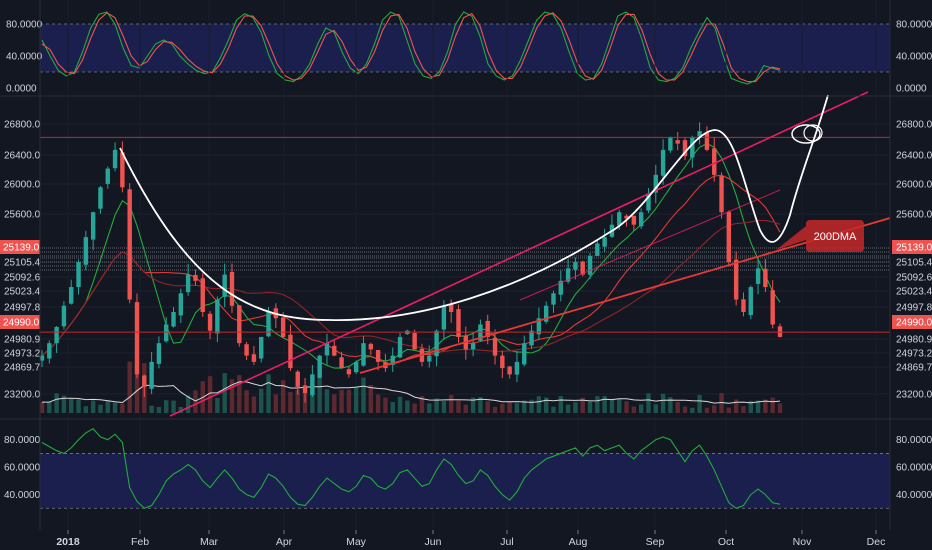 This screenshot has width=932, height=550. Describe the element at coordinates (22, 185) in the screenshot. I see `price-tick-label: 26000.0` at that location.